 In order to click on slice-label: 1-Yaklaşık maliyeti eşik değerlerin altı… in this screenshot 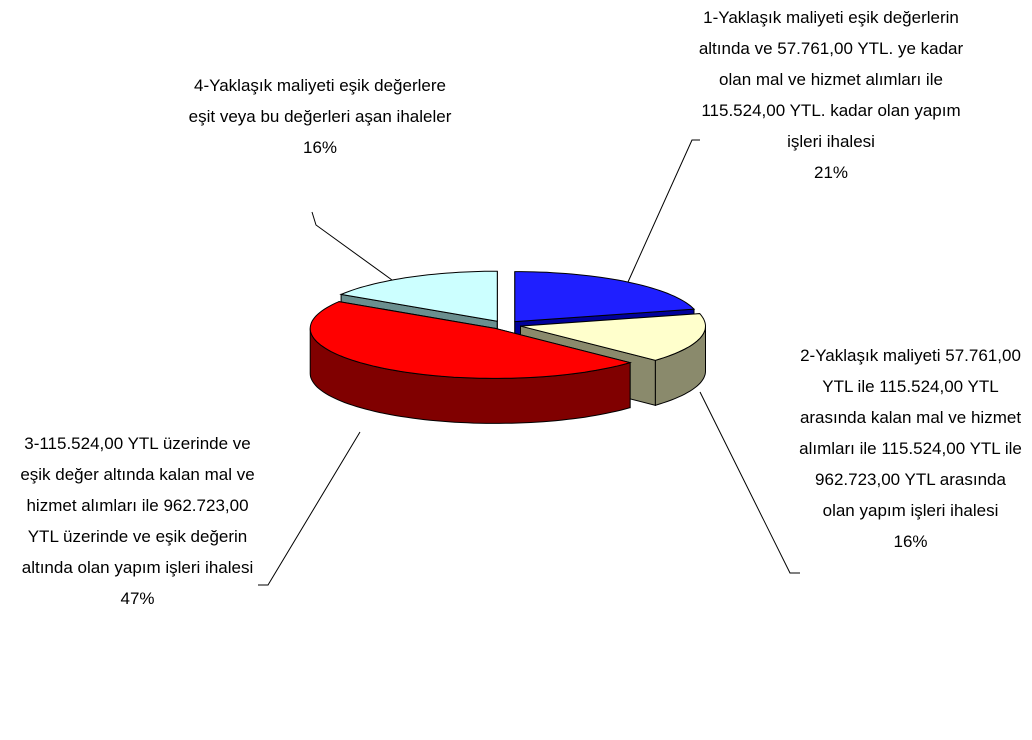, I will do `click(831, 95)`.